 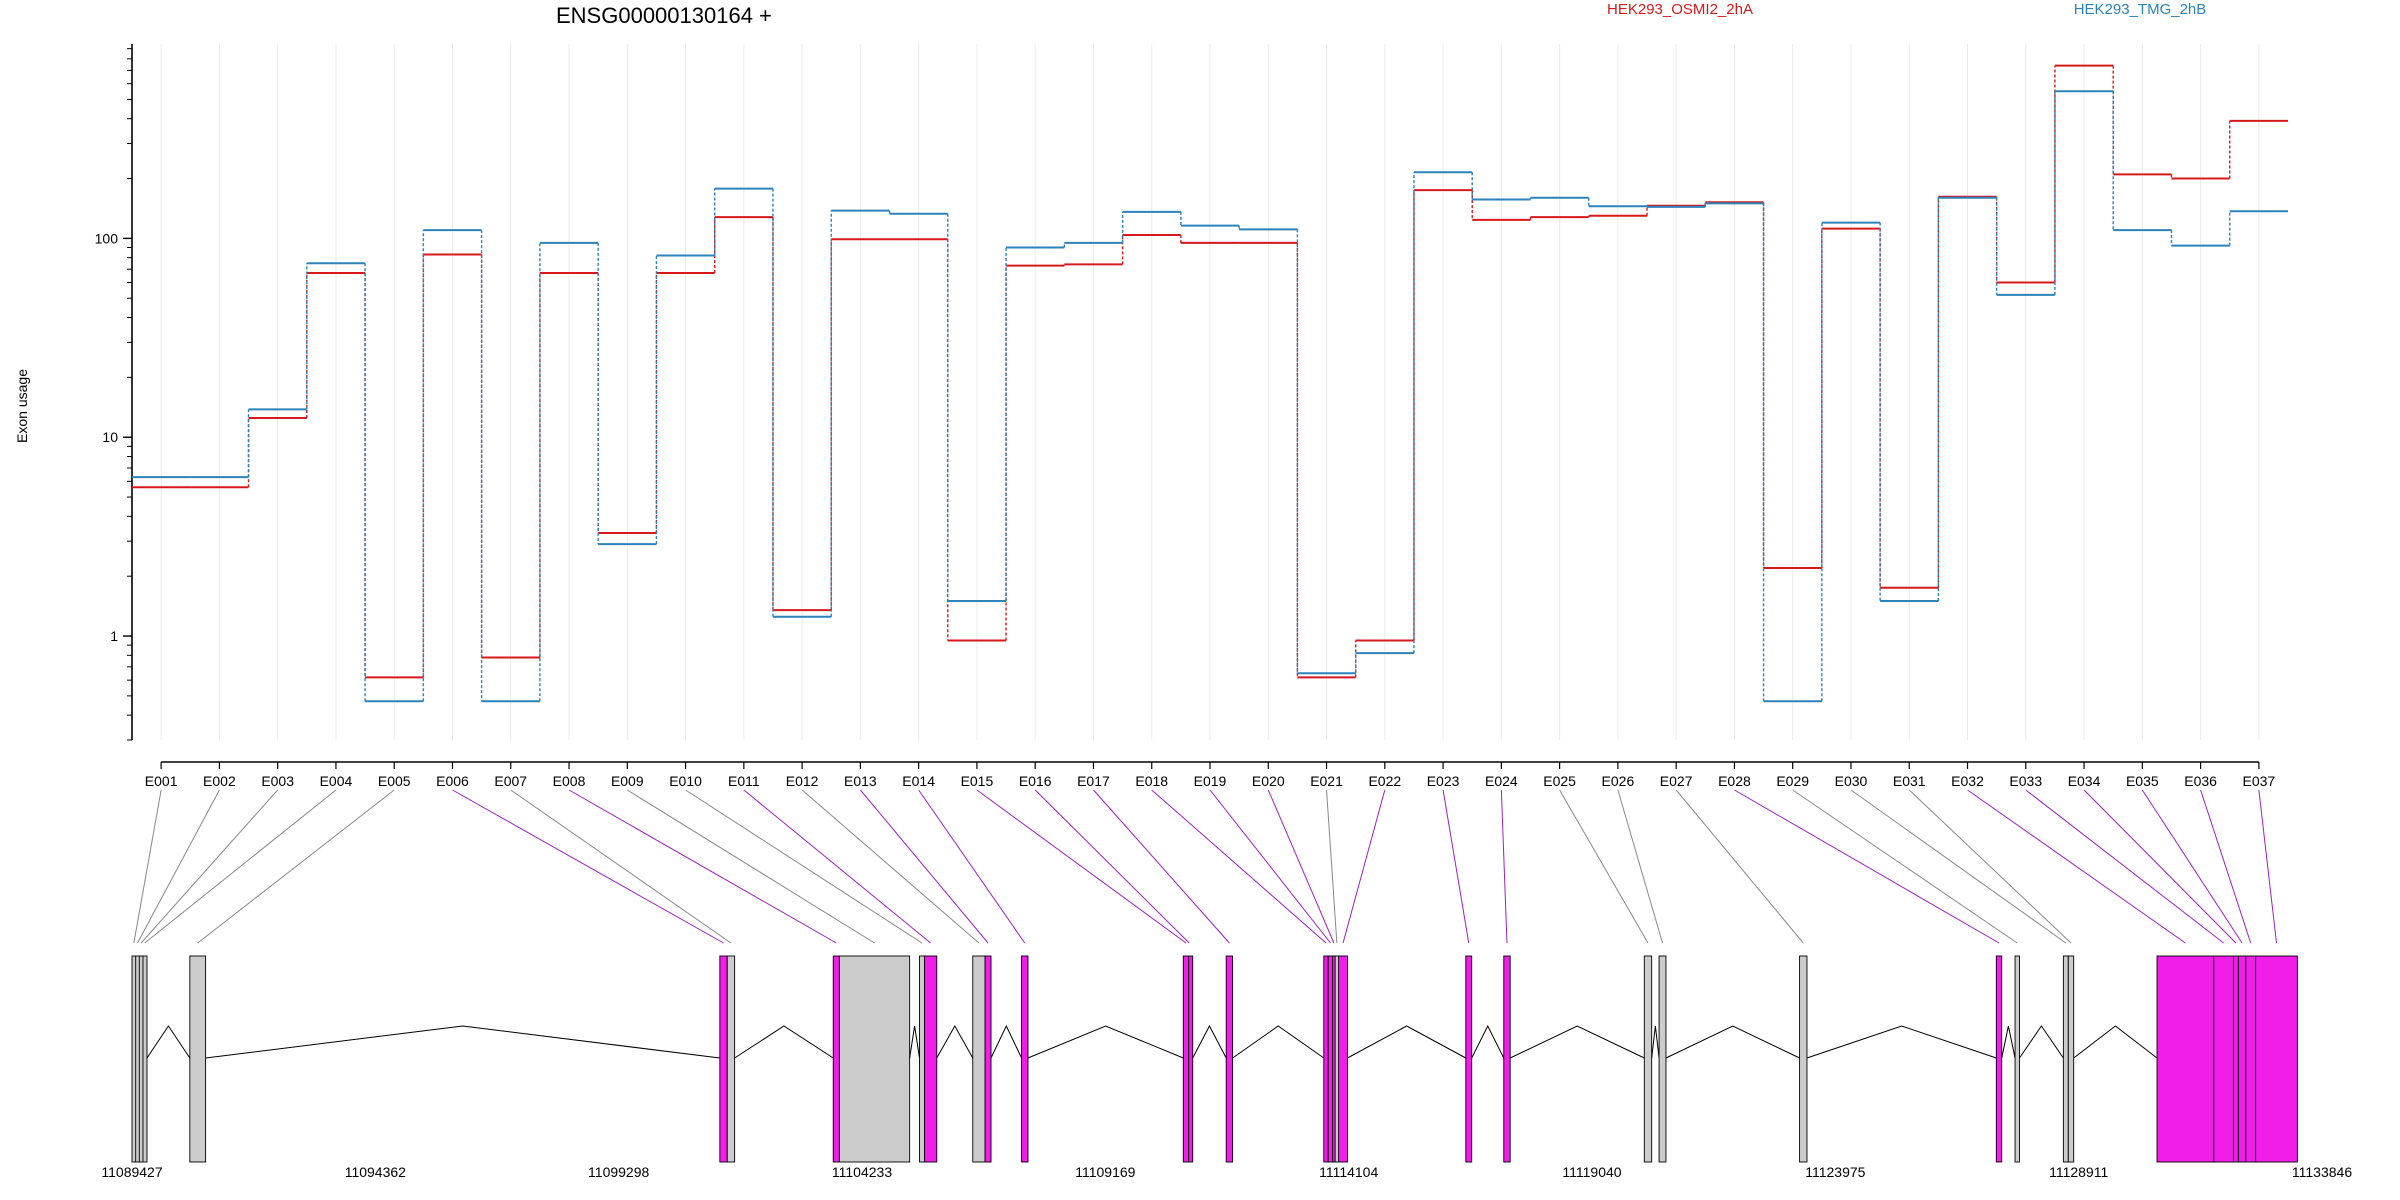 What do you see at coordinates (452, 781) in the screenshot?
I see `x-tick-label: E006` at bounding box center [452, 781].